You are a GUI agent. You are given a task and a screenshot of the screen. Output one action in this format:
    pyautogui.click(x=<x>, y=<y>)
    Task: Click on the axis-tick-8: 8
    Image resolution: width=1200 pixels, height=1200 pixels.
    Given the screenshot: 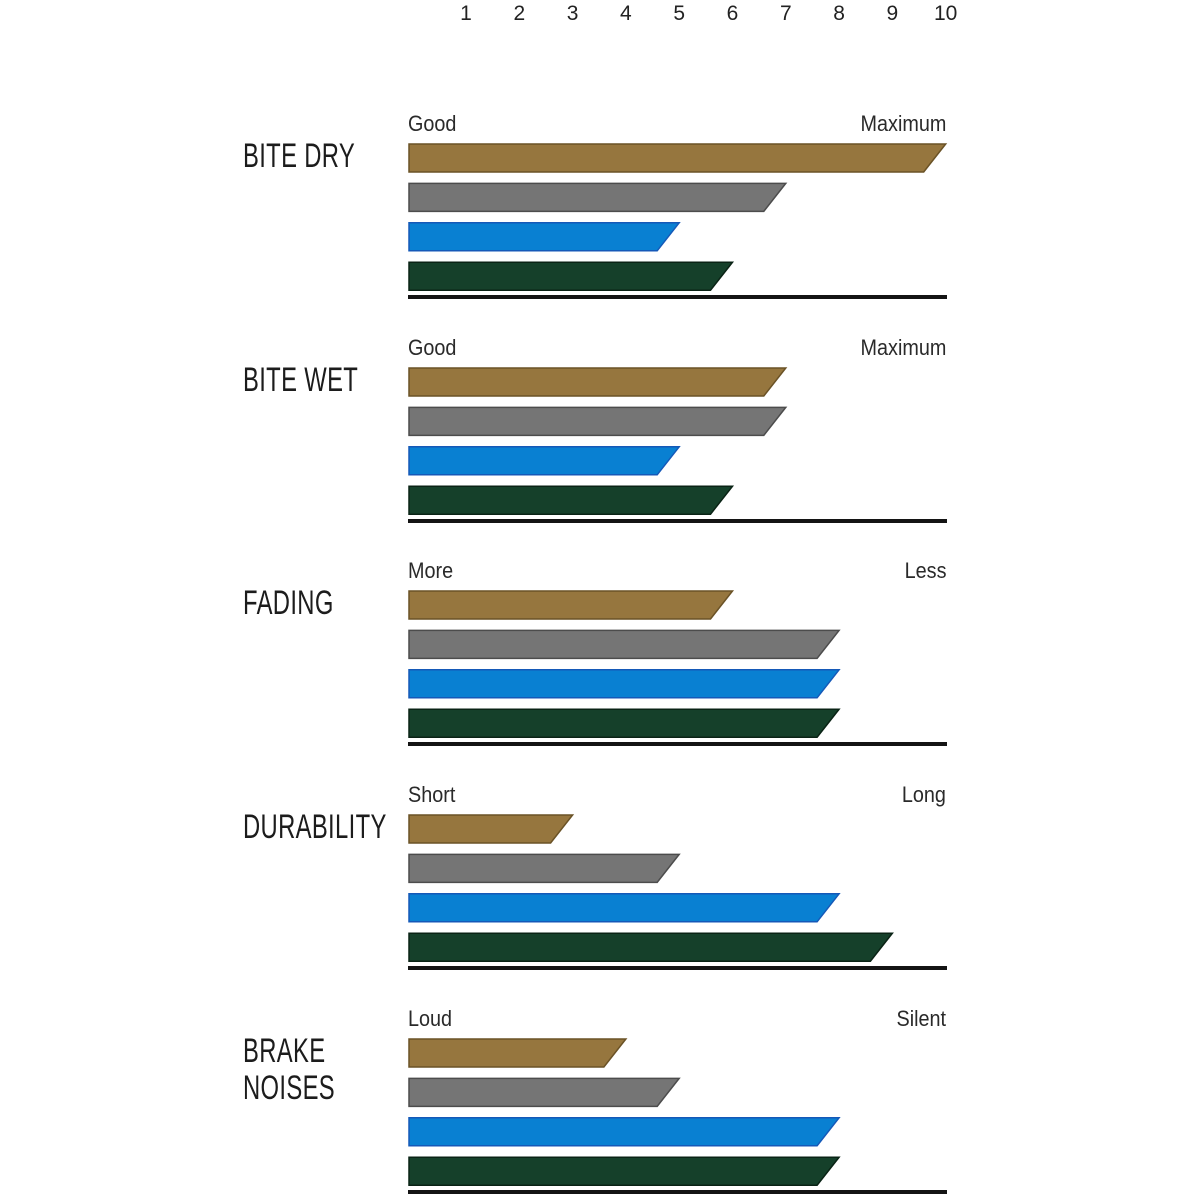 What is the action you would take?
    pyautogui.click(x=839, y=13)
    